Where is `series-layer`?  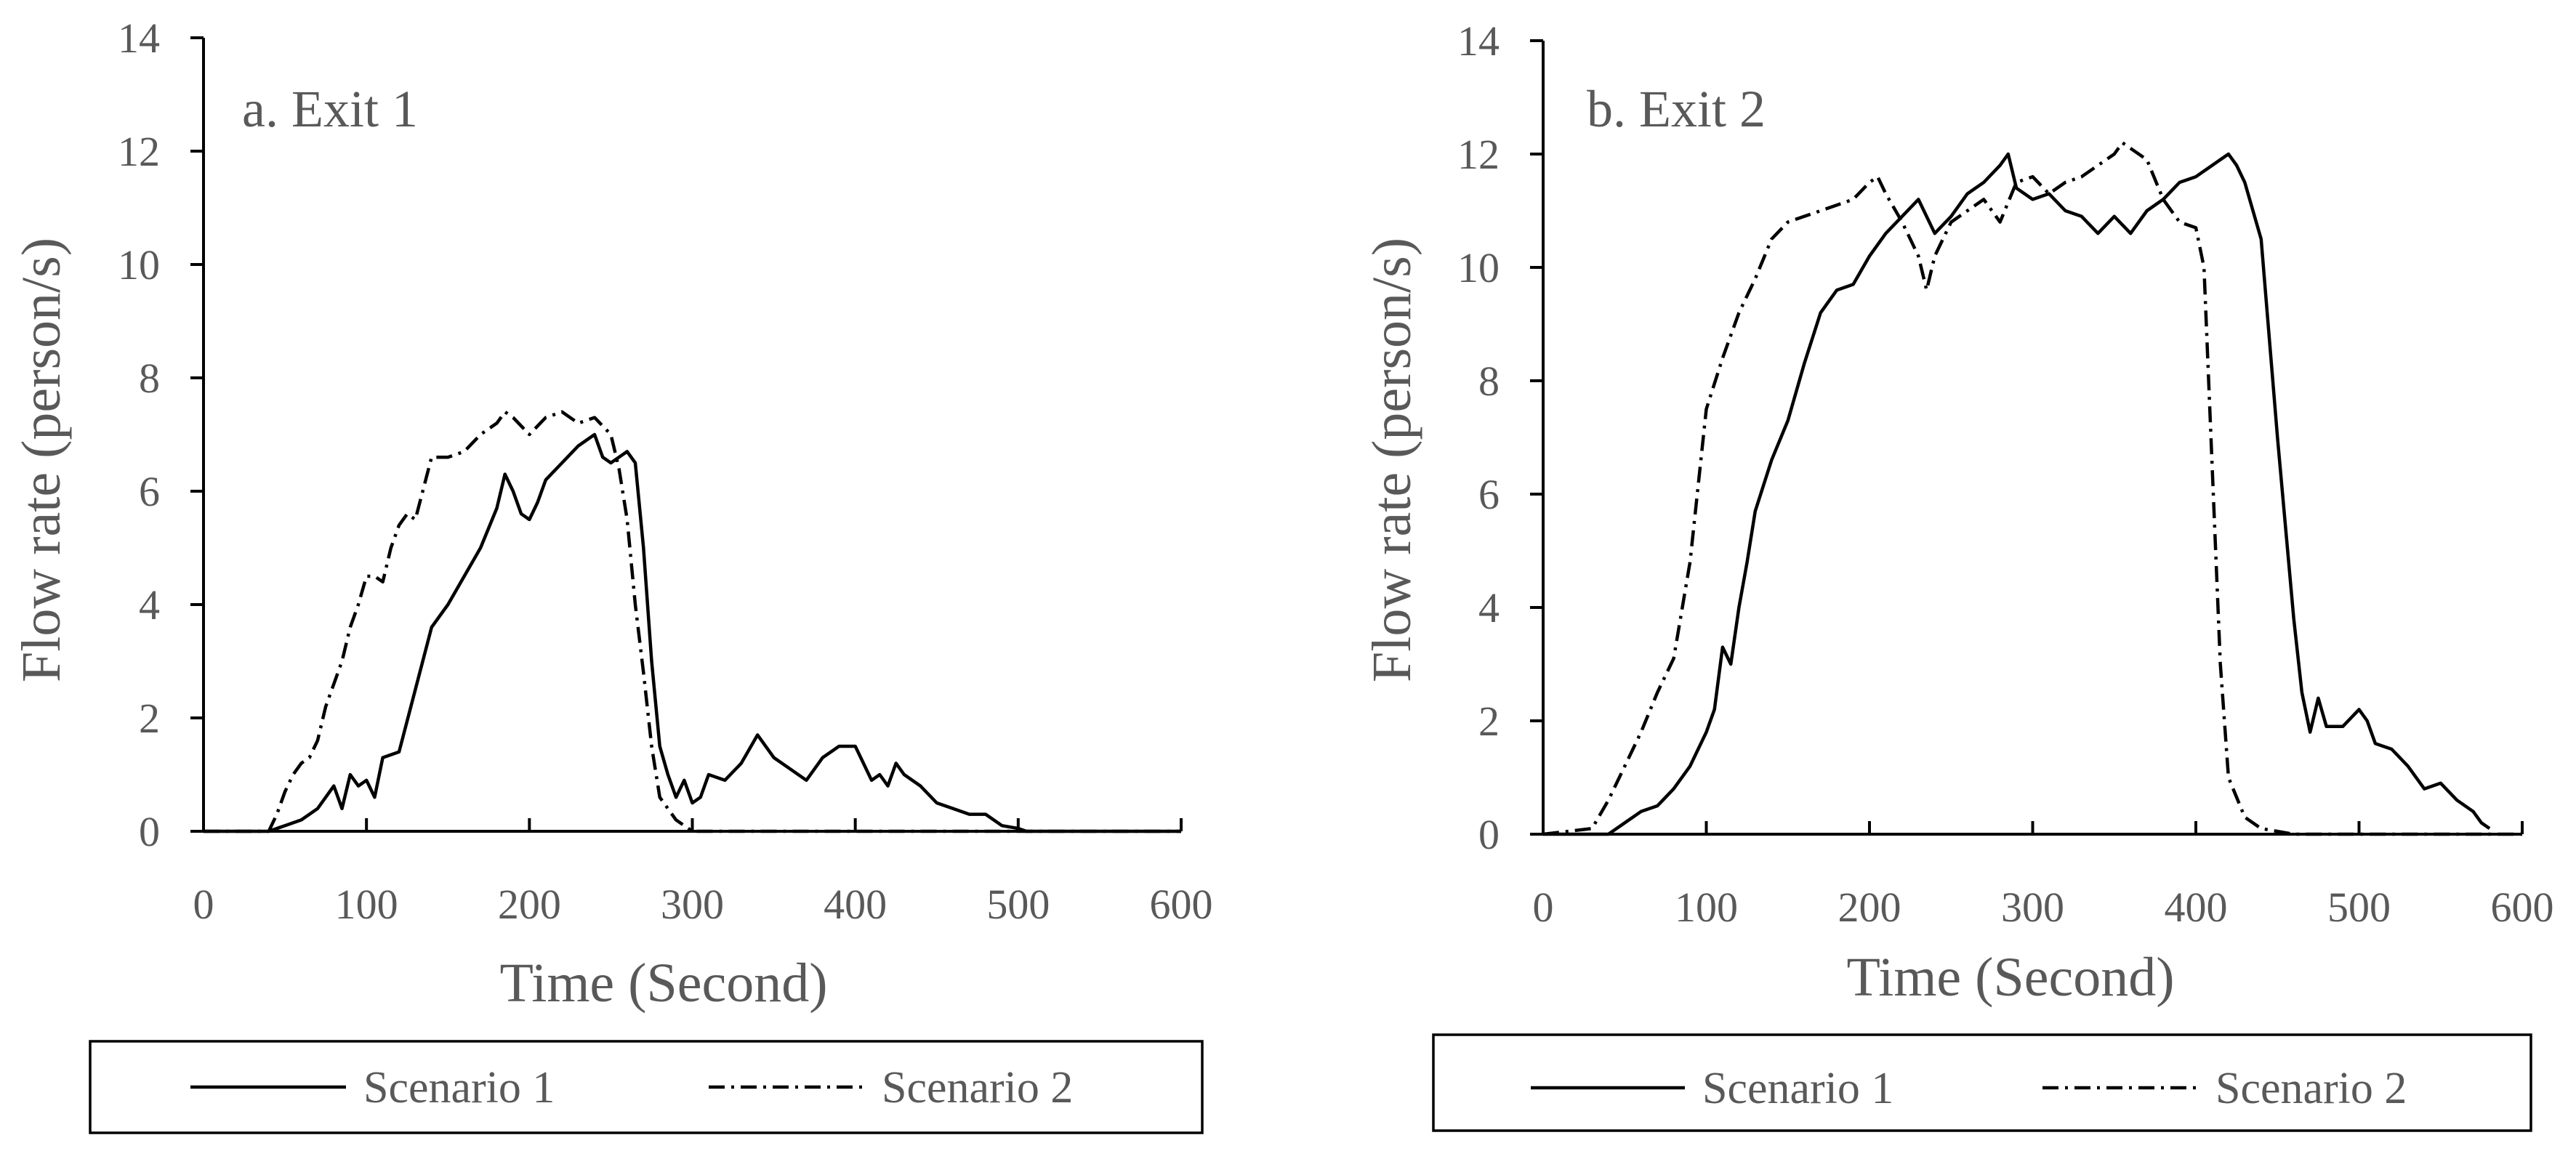
series-layer is located at coordinates (692, 621).